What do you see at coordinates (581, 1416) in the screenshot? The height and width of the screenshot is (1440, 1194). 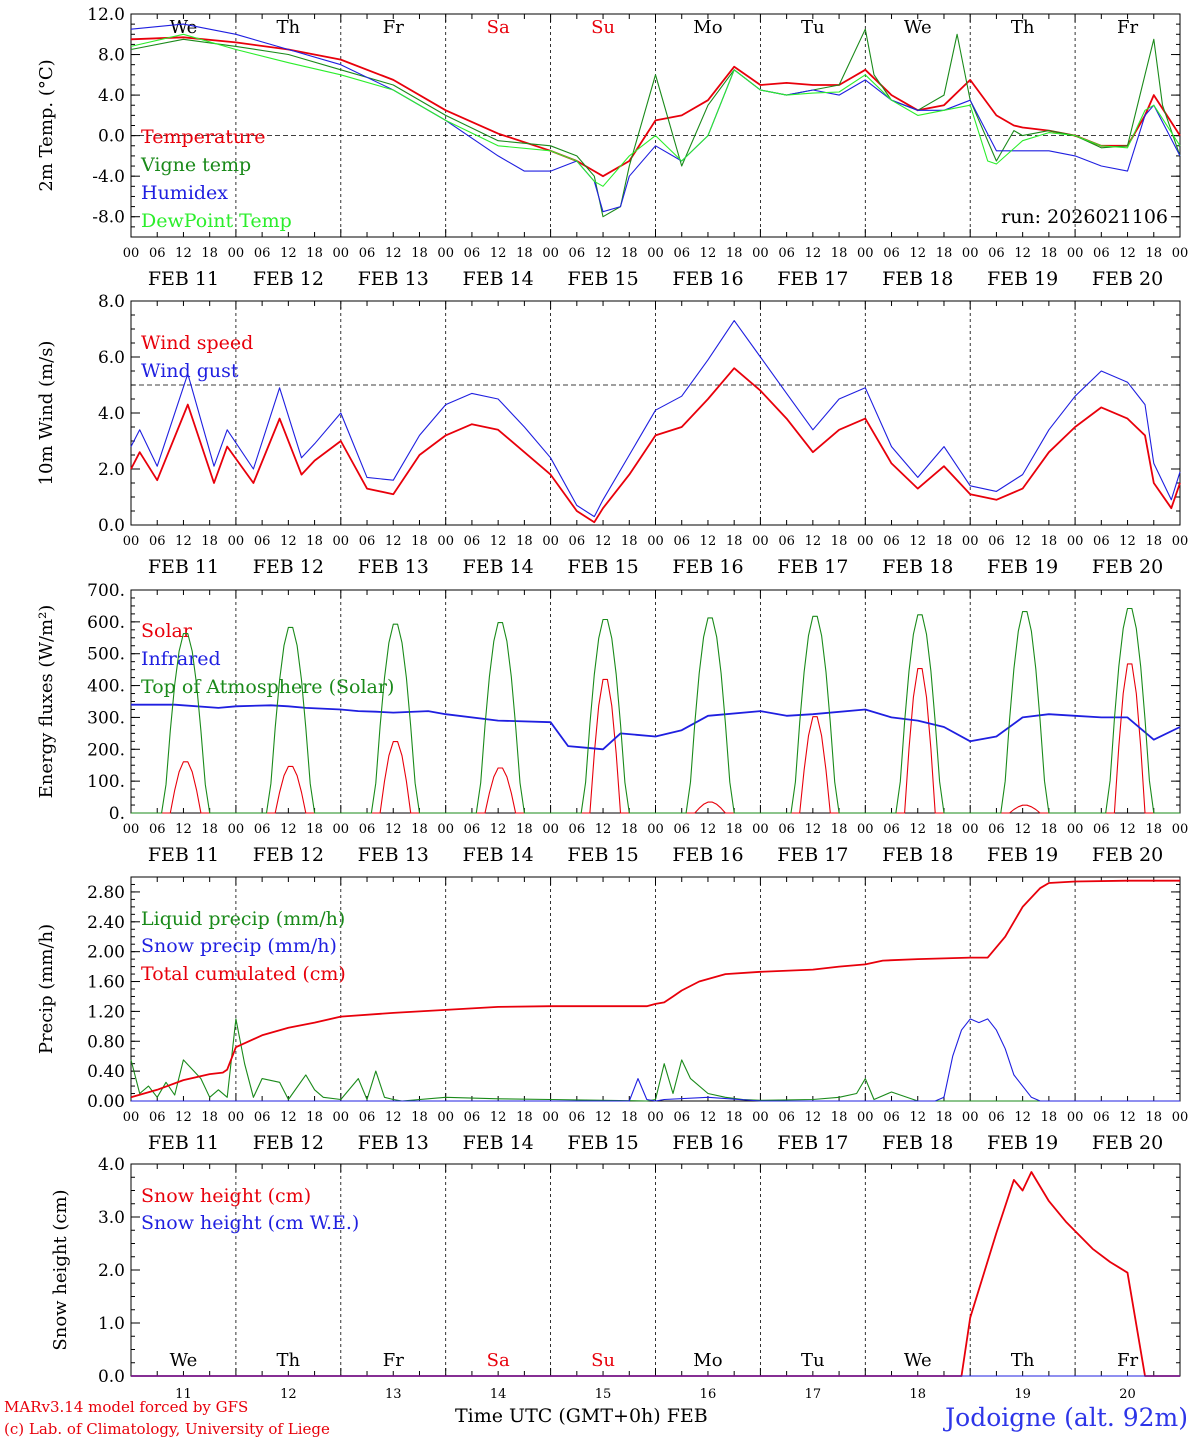 I see `x-axis-title: Time UTC (GMT+0h) FEB` at bounding box center [581, 1416].